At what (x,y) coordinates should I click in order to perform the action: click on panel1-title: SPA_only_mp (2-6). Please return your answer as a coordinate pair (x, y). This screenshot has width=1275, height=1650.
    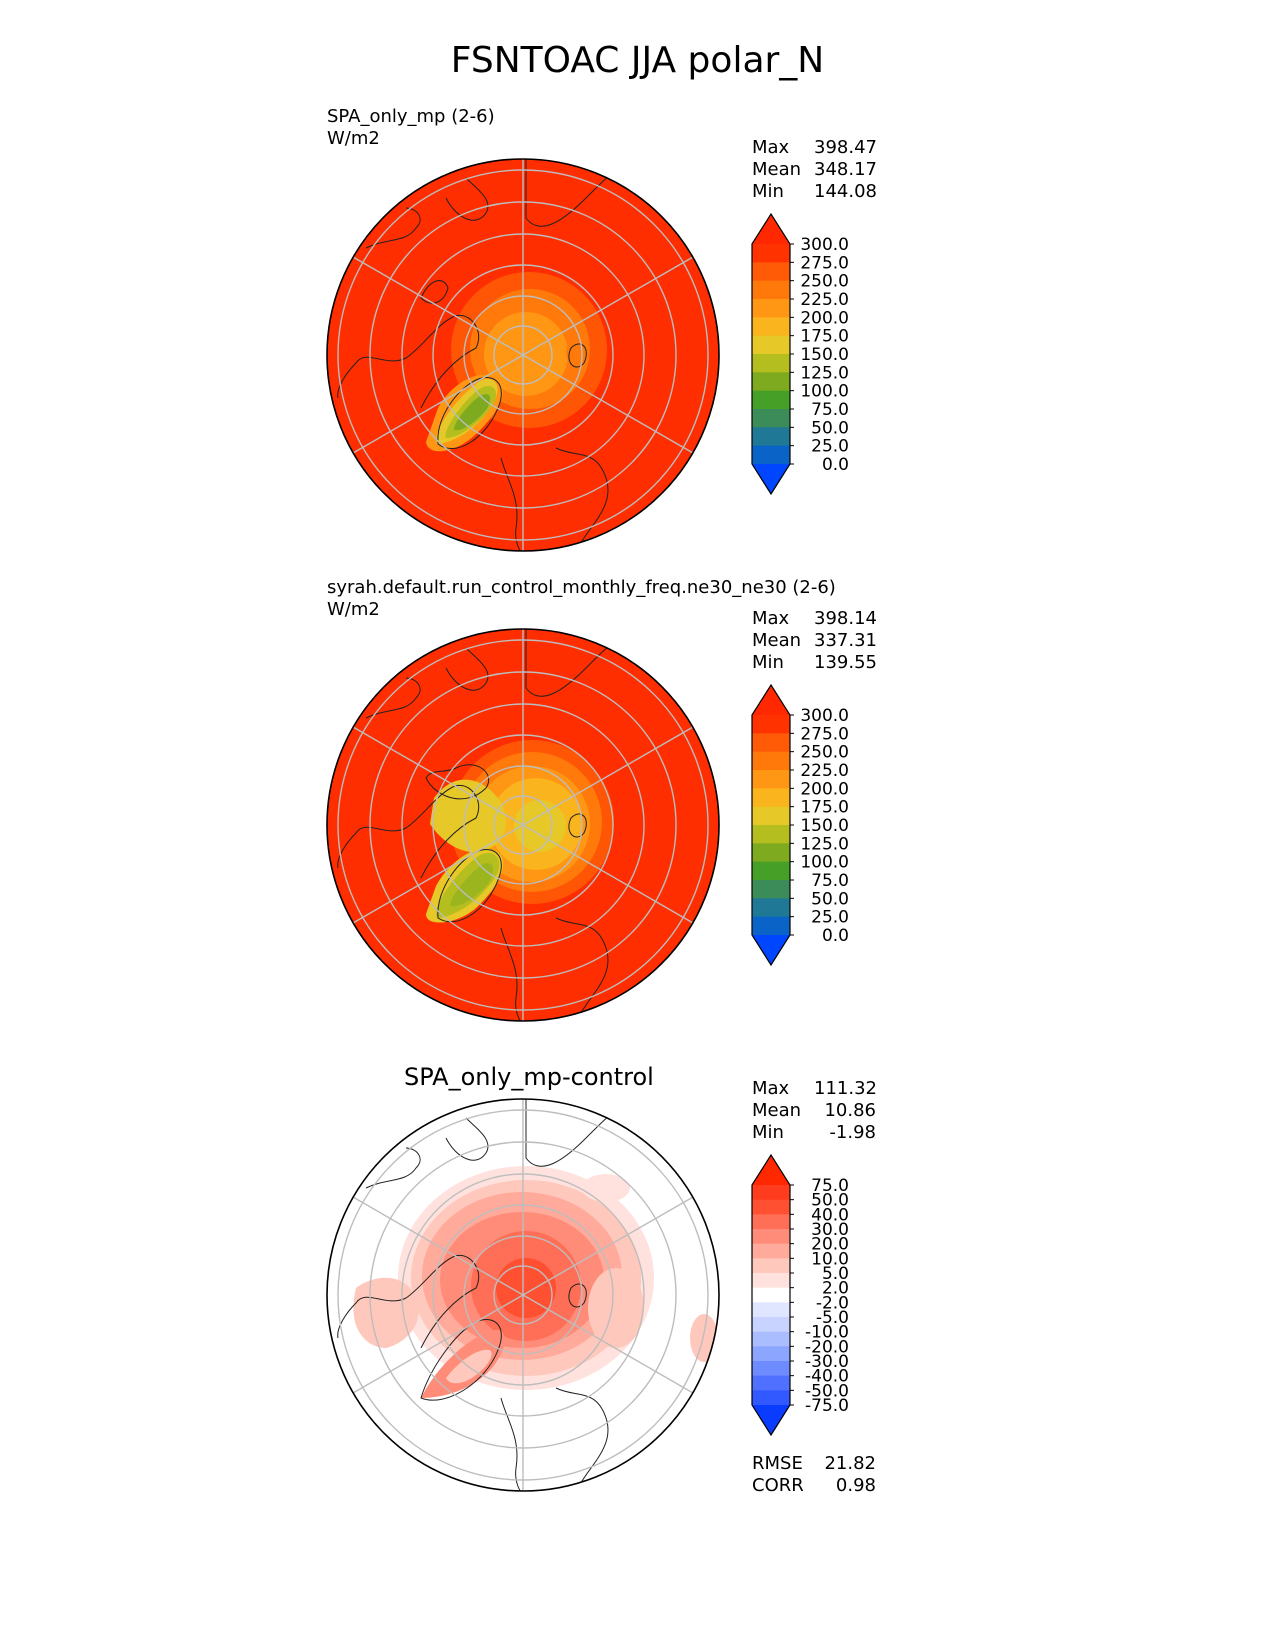
    Looking at the image, I should click on (411, 116).